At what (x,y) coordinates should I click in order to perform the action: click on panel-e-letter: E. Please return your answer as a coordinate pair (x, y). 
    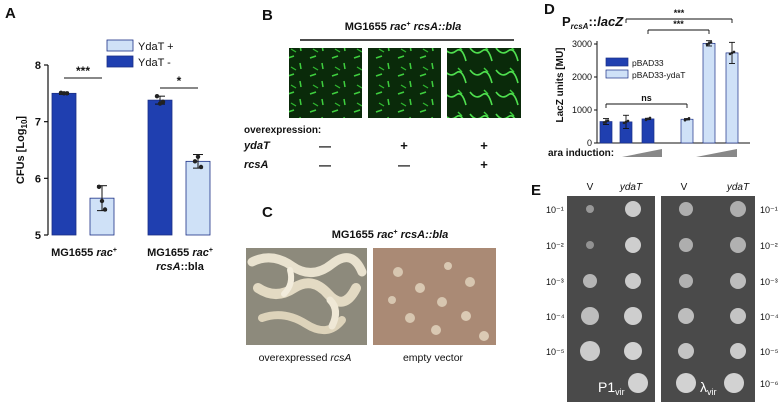
    Looking at the image, I should click on (536, 190).